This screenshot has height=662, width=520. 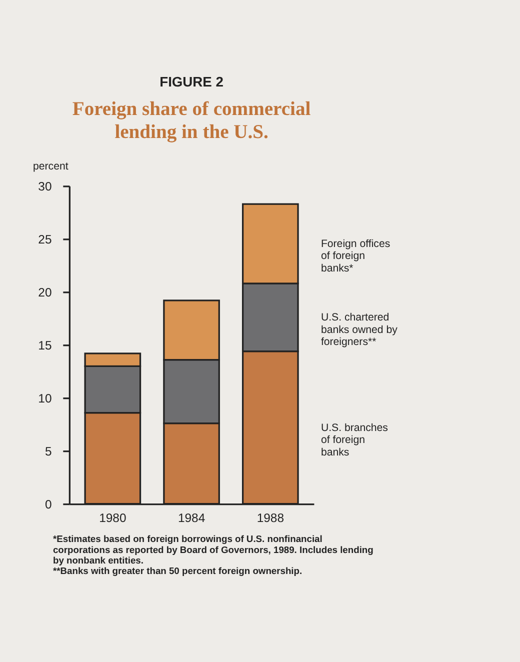 What do you see at coordinates (45, 186) in the screenshot?
I see `y-tick-label: 30` at bounding box center [45, 186].